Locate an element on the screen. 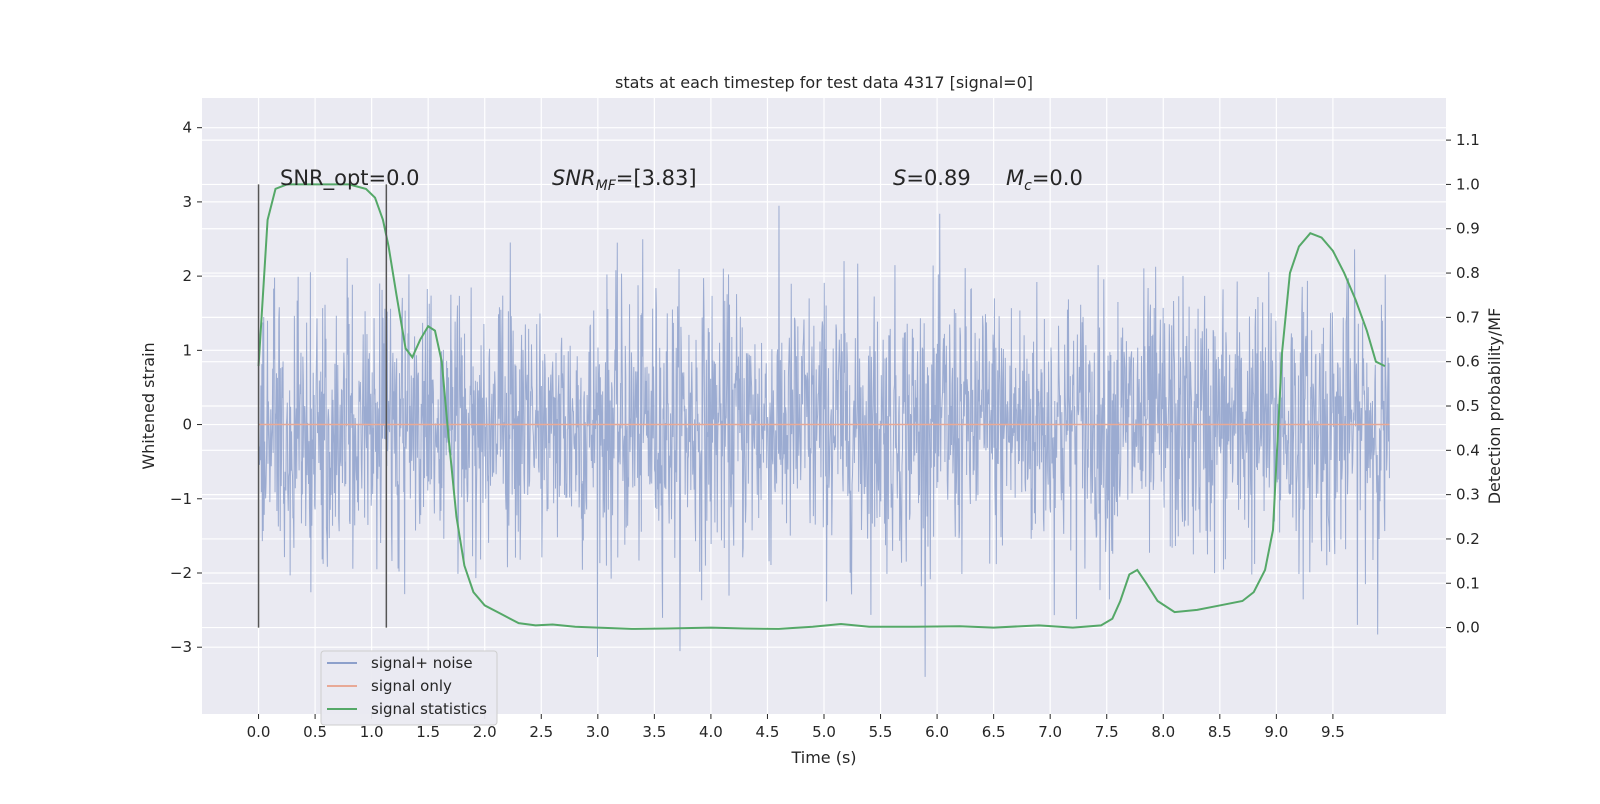  vertical-markers is located at coordinates (322, 406).